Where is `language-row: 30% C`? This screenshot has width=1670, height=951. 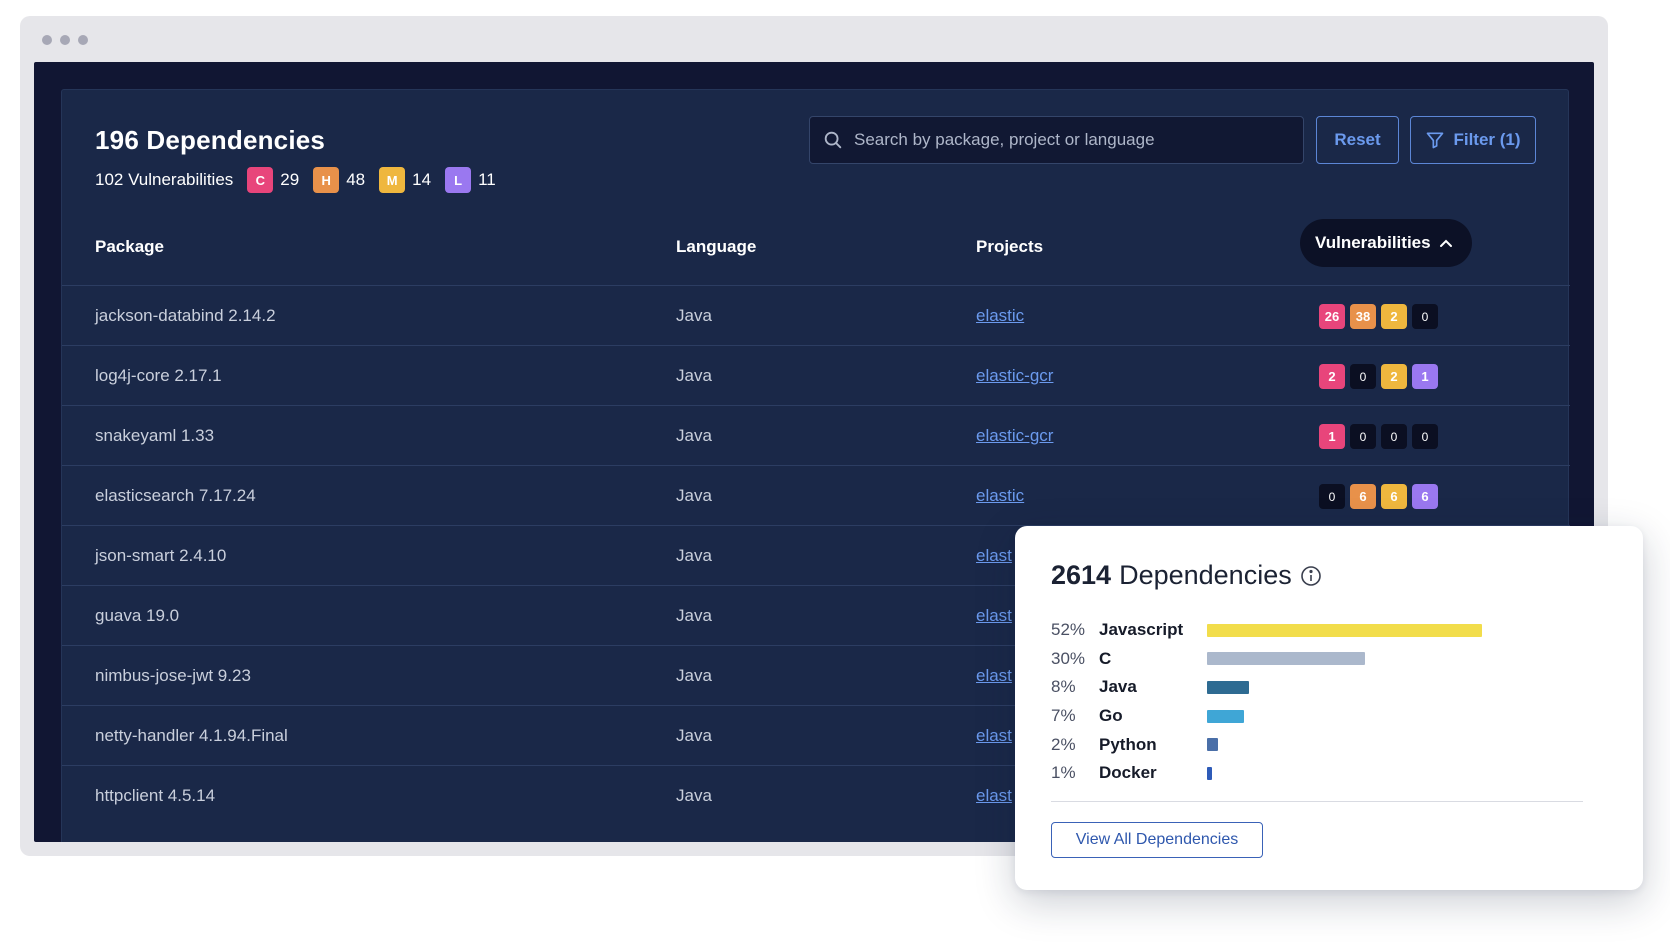
language-row: 30% C is located at coordinates (1331, 659).